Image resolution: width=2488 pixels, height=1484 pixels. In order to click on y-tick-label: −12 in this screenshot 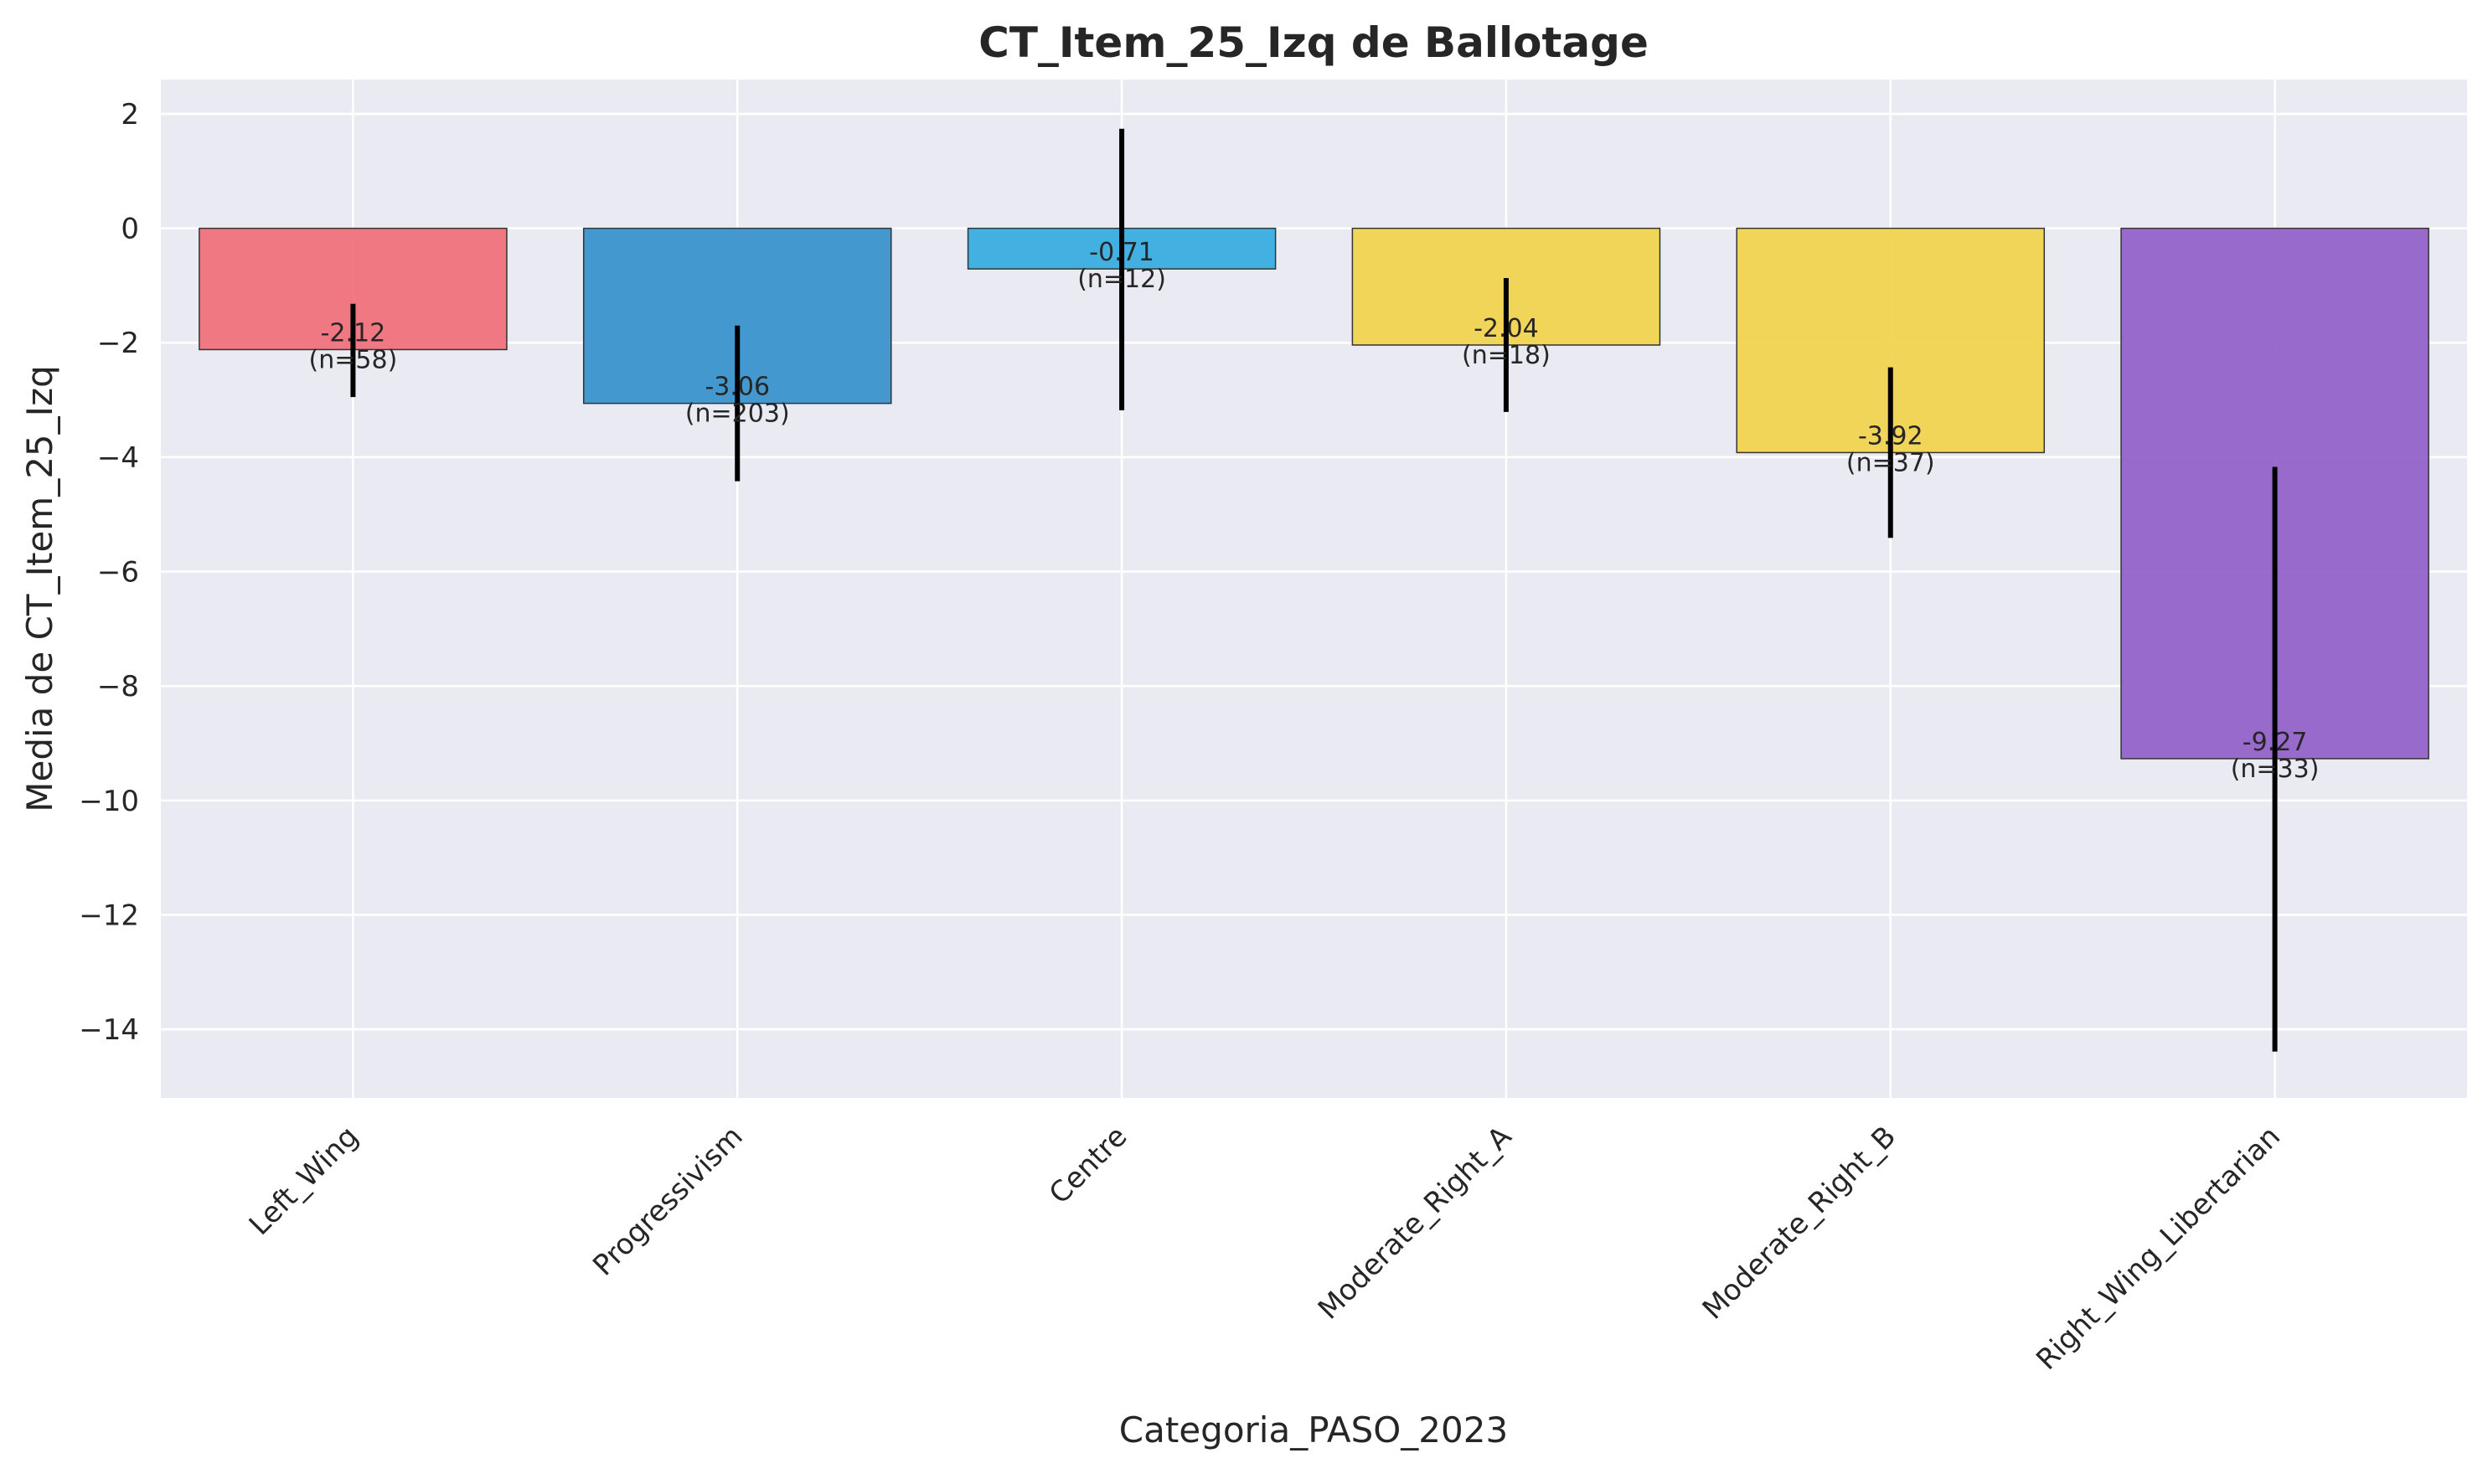, I will do `click(109, 916)`.